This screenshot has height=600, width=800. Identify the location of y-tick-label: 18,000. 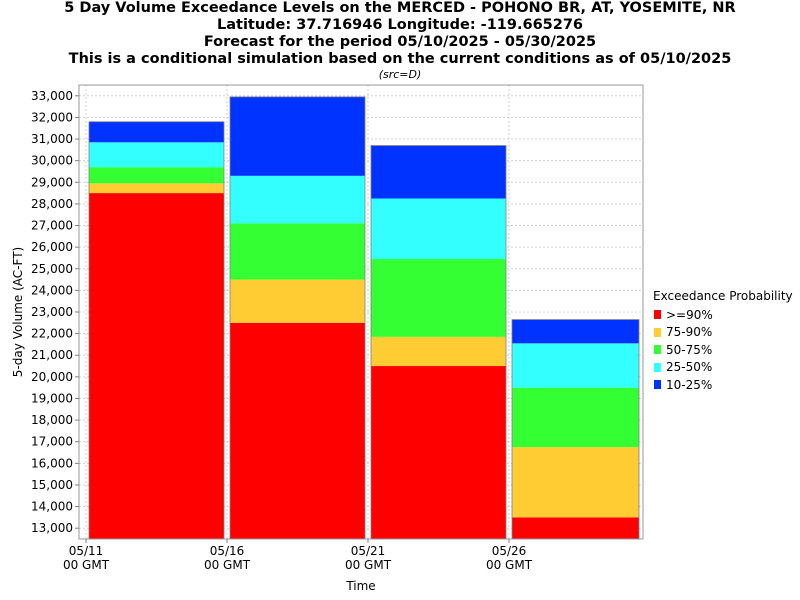
(52, 420).